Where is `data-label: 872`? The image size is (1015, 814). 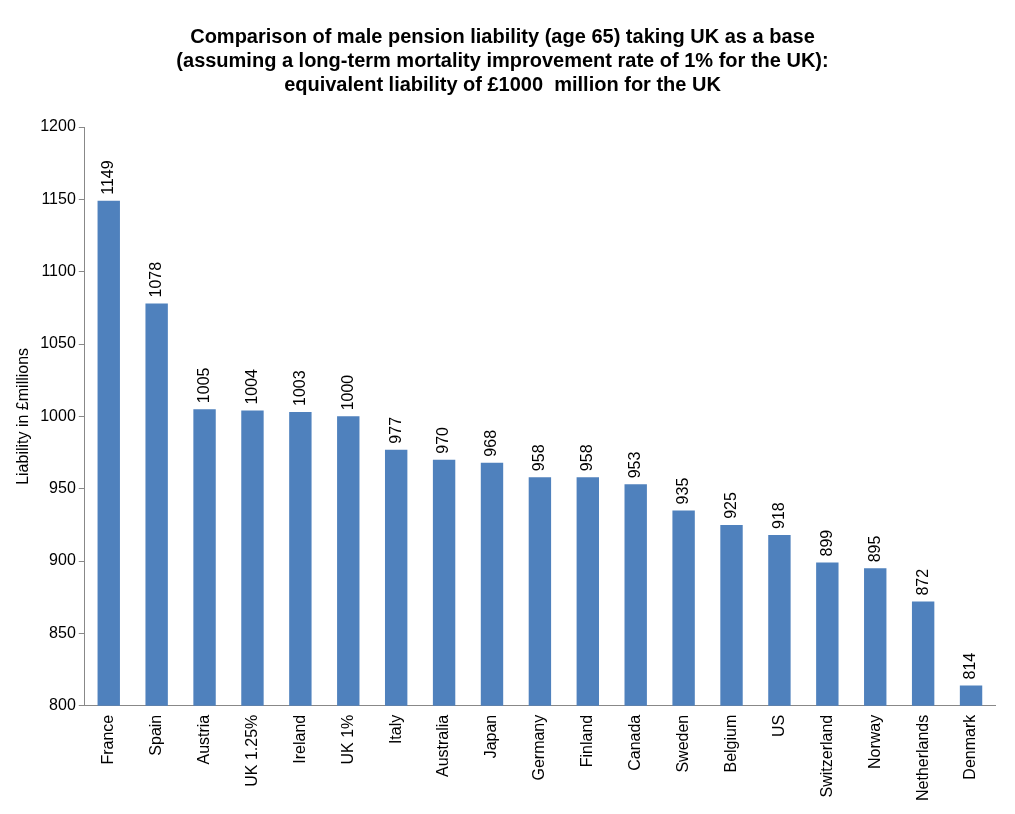
data-label: 872 is located at coordinates (922, 582).